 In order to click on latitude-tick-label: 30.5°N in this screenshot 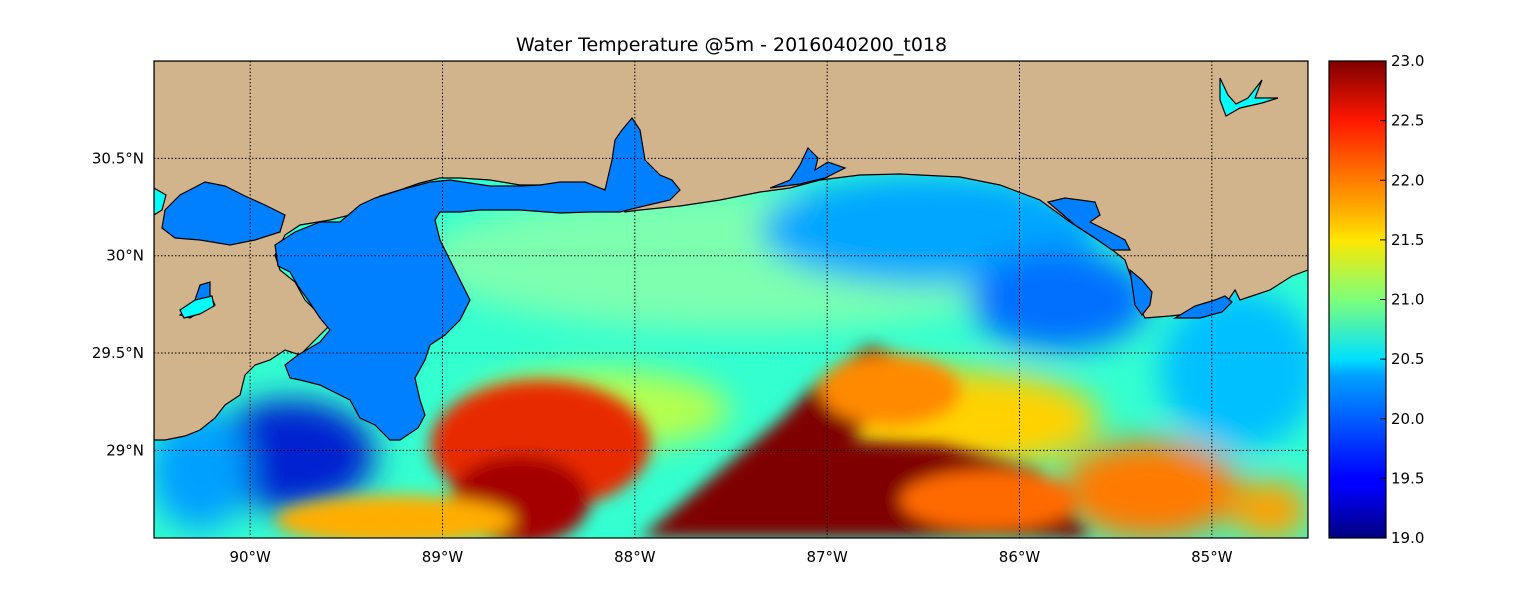, I will do `click(118, 158)`.